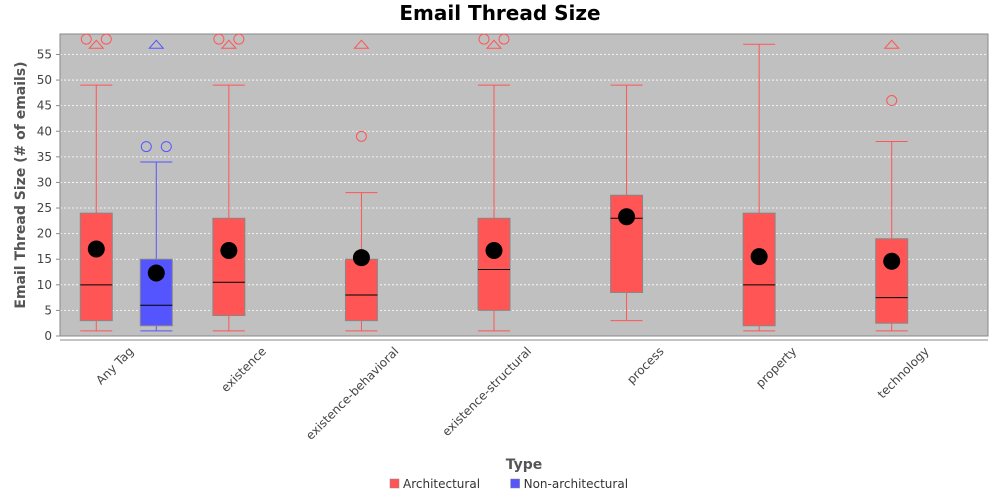 The width and height of the screenshot is (1000, 500). Describe the element at coordinates (114, 365) in the screenshot. I see `x-tick-label: Any Tag` at that location.